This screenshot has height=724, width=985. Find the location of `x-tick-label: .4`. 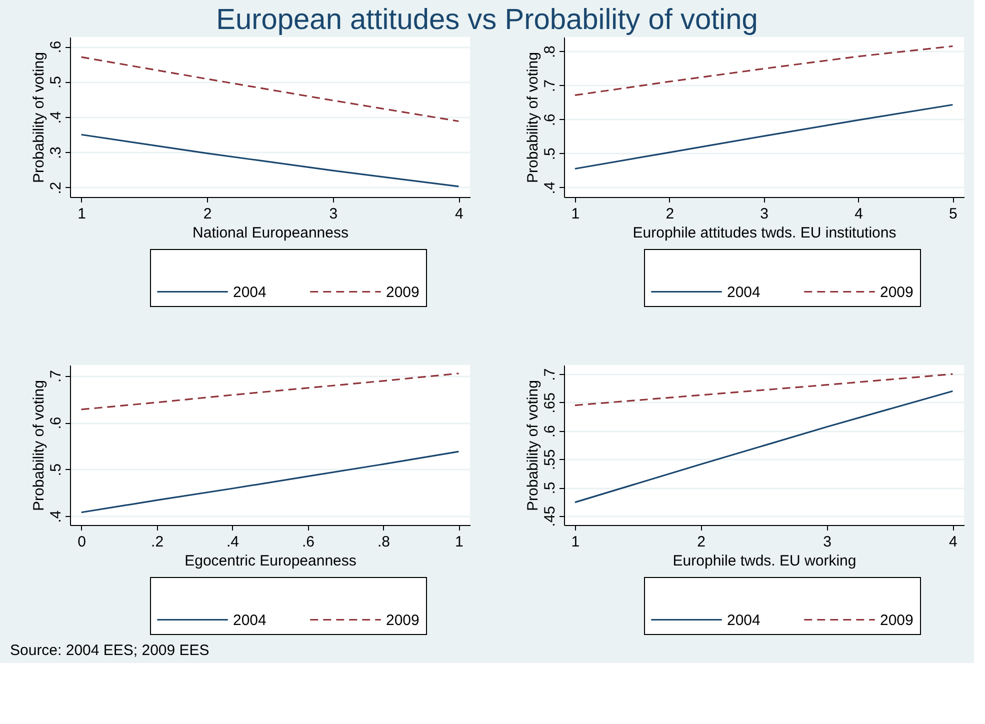

x-tick-label: .4 is located at coordinates (233, 542).